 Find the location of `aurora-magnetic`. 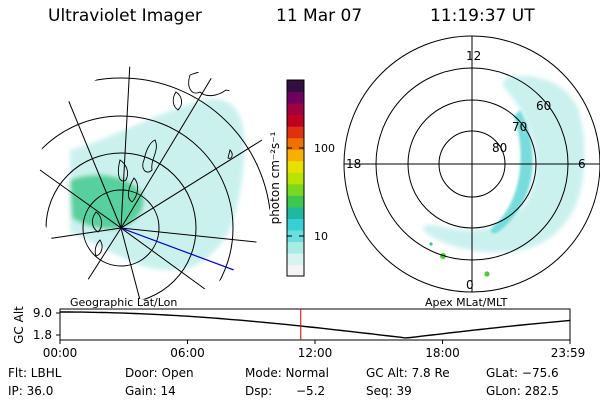

aurora-magnetic is located at coordinates (504, 164).